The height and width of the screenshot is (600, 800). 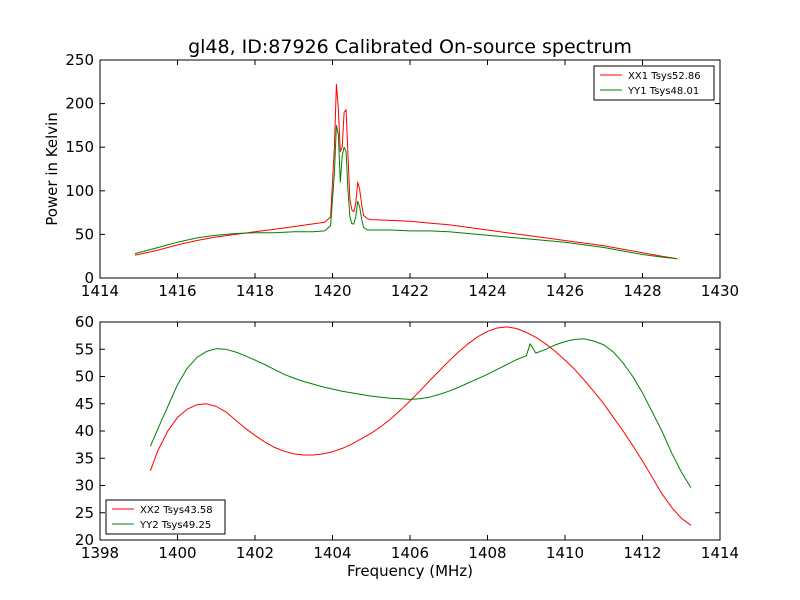 I want to click on top-y-tick-label: 200, so click(x=79, y=104).